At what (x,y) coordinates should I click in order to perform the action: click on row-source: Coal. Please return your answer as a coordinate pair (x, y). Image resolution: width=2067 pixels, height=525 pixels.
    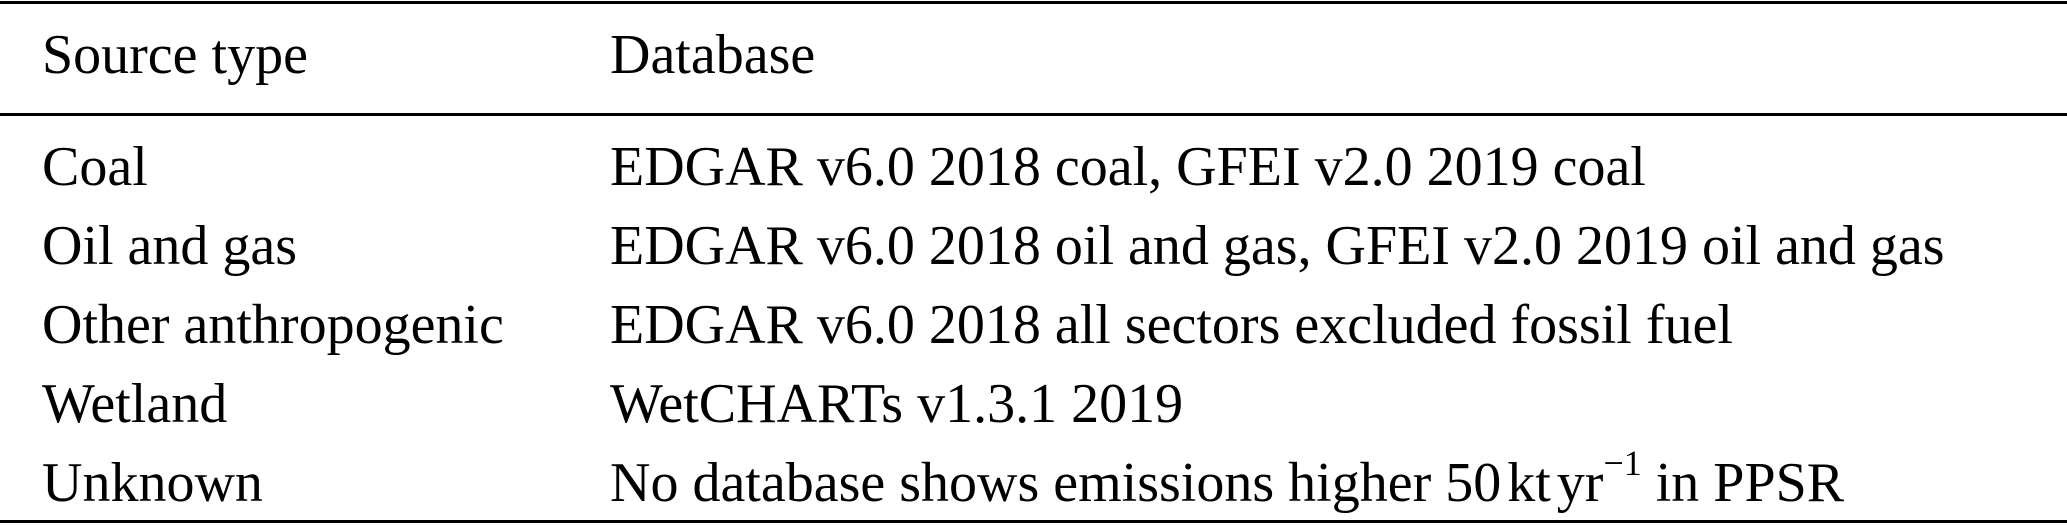
    Looking at the image, I should click on (95, 167).